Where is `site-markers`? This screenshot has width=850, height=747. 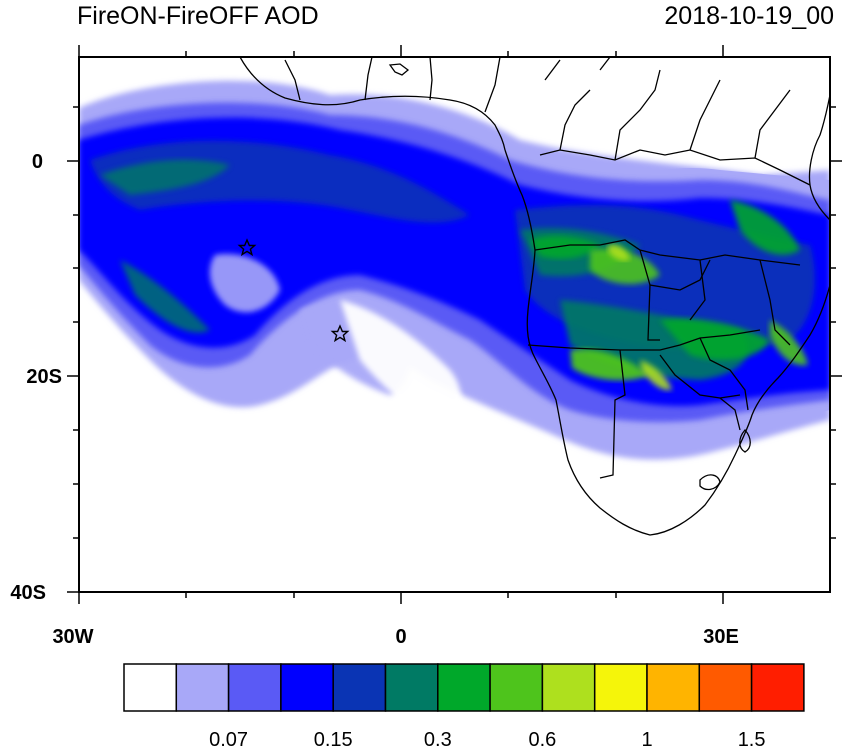
site-markers is located at coordinates (293, 290).